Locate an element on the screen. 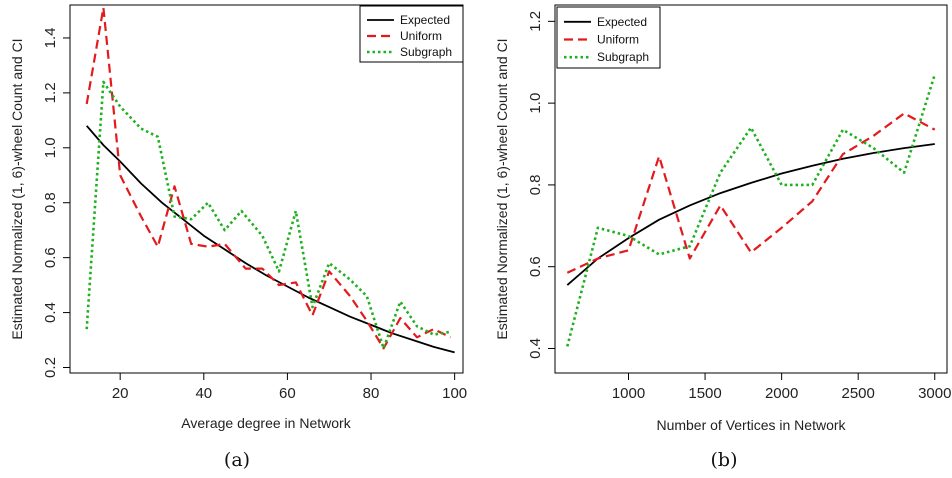  x-tick-label: 100 is located at coordinates (454, 393).